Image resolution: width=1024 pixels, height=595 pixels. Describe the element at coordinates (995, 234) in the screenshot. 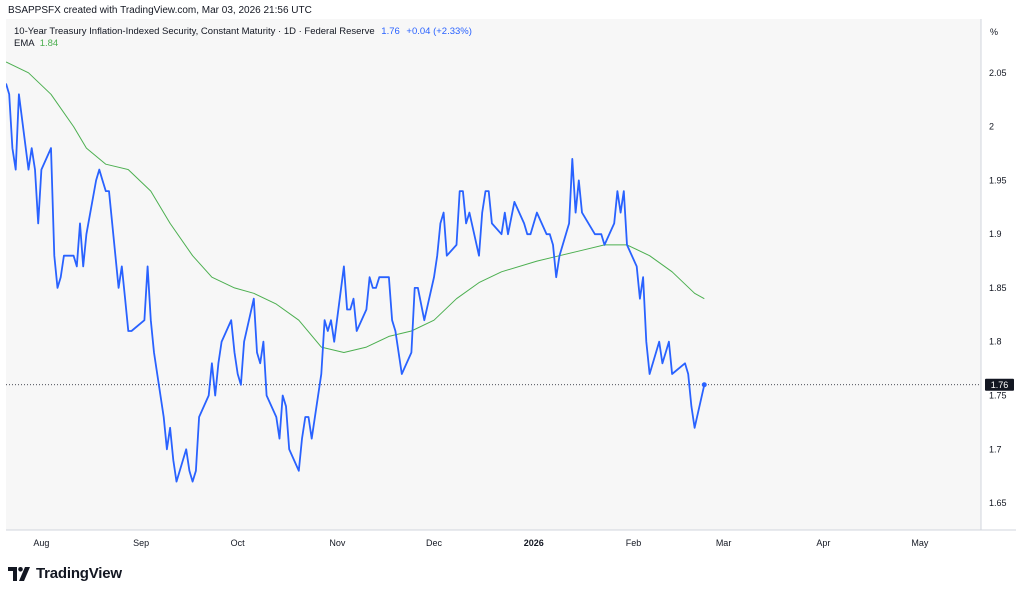

I see `y-tick-label: 1.9` at that location.